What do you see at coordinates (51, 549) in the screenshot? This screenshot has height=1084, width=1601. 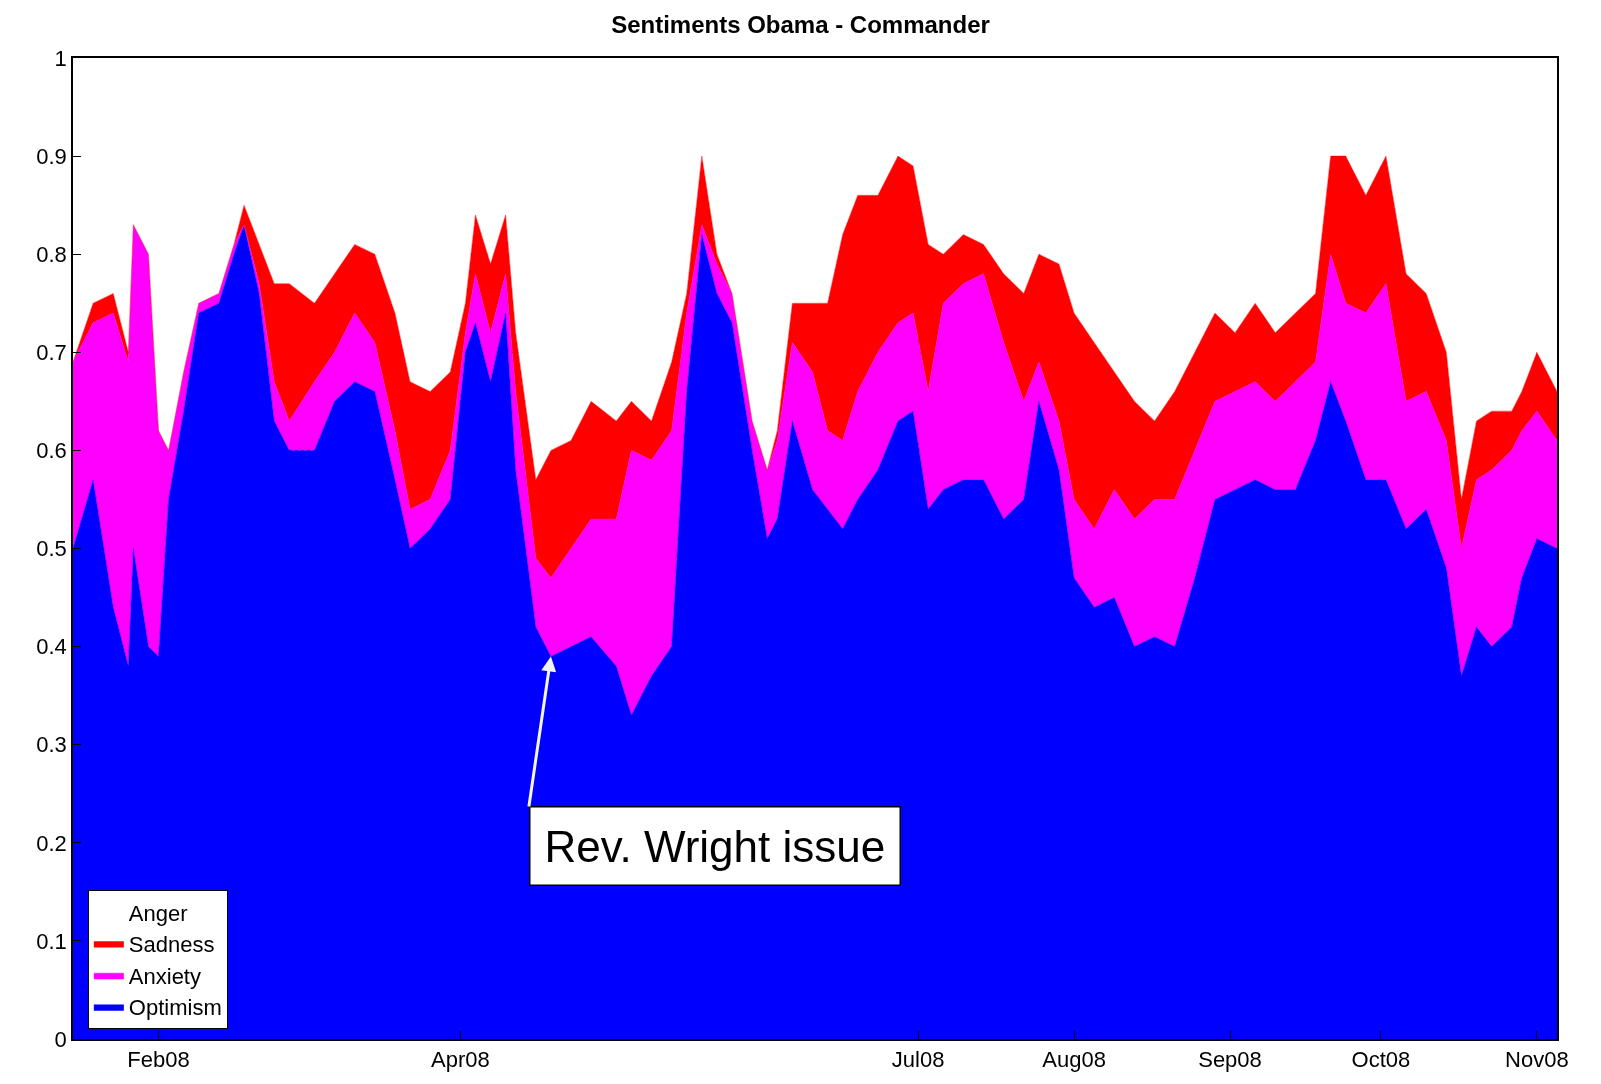 I see `y-tick-label: 0.5` at bounding box center [51, 549].